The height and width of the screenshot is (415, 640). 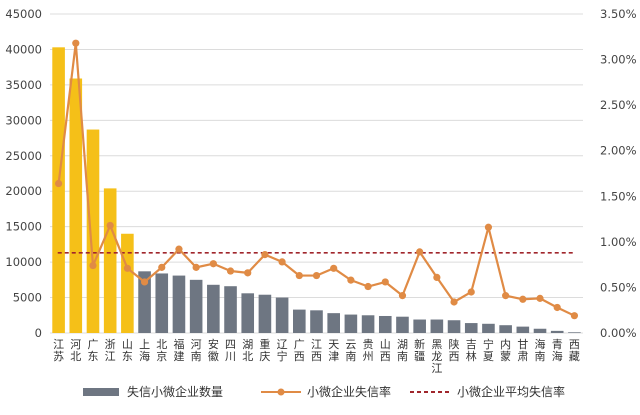 I want to click on x-axis-tick-label: 上海, so click(x=144, y=350).